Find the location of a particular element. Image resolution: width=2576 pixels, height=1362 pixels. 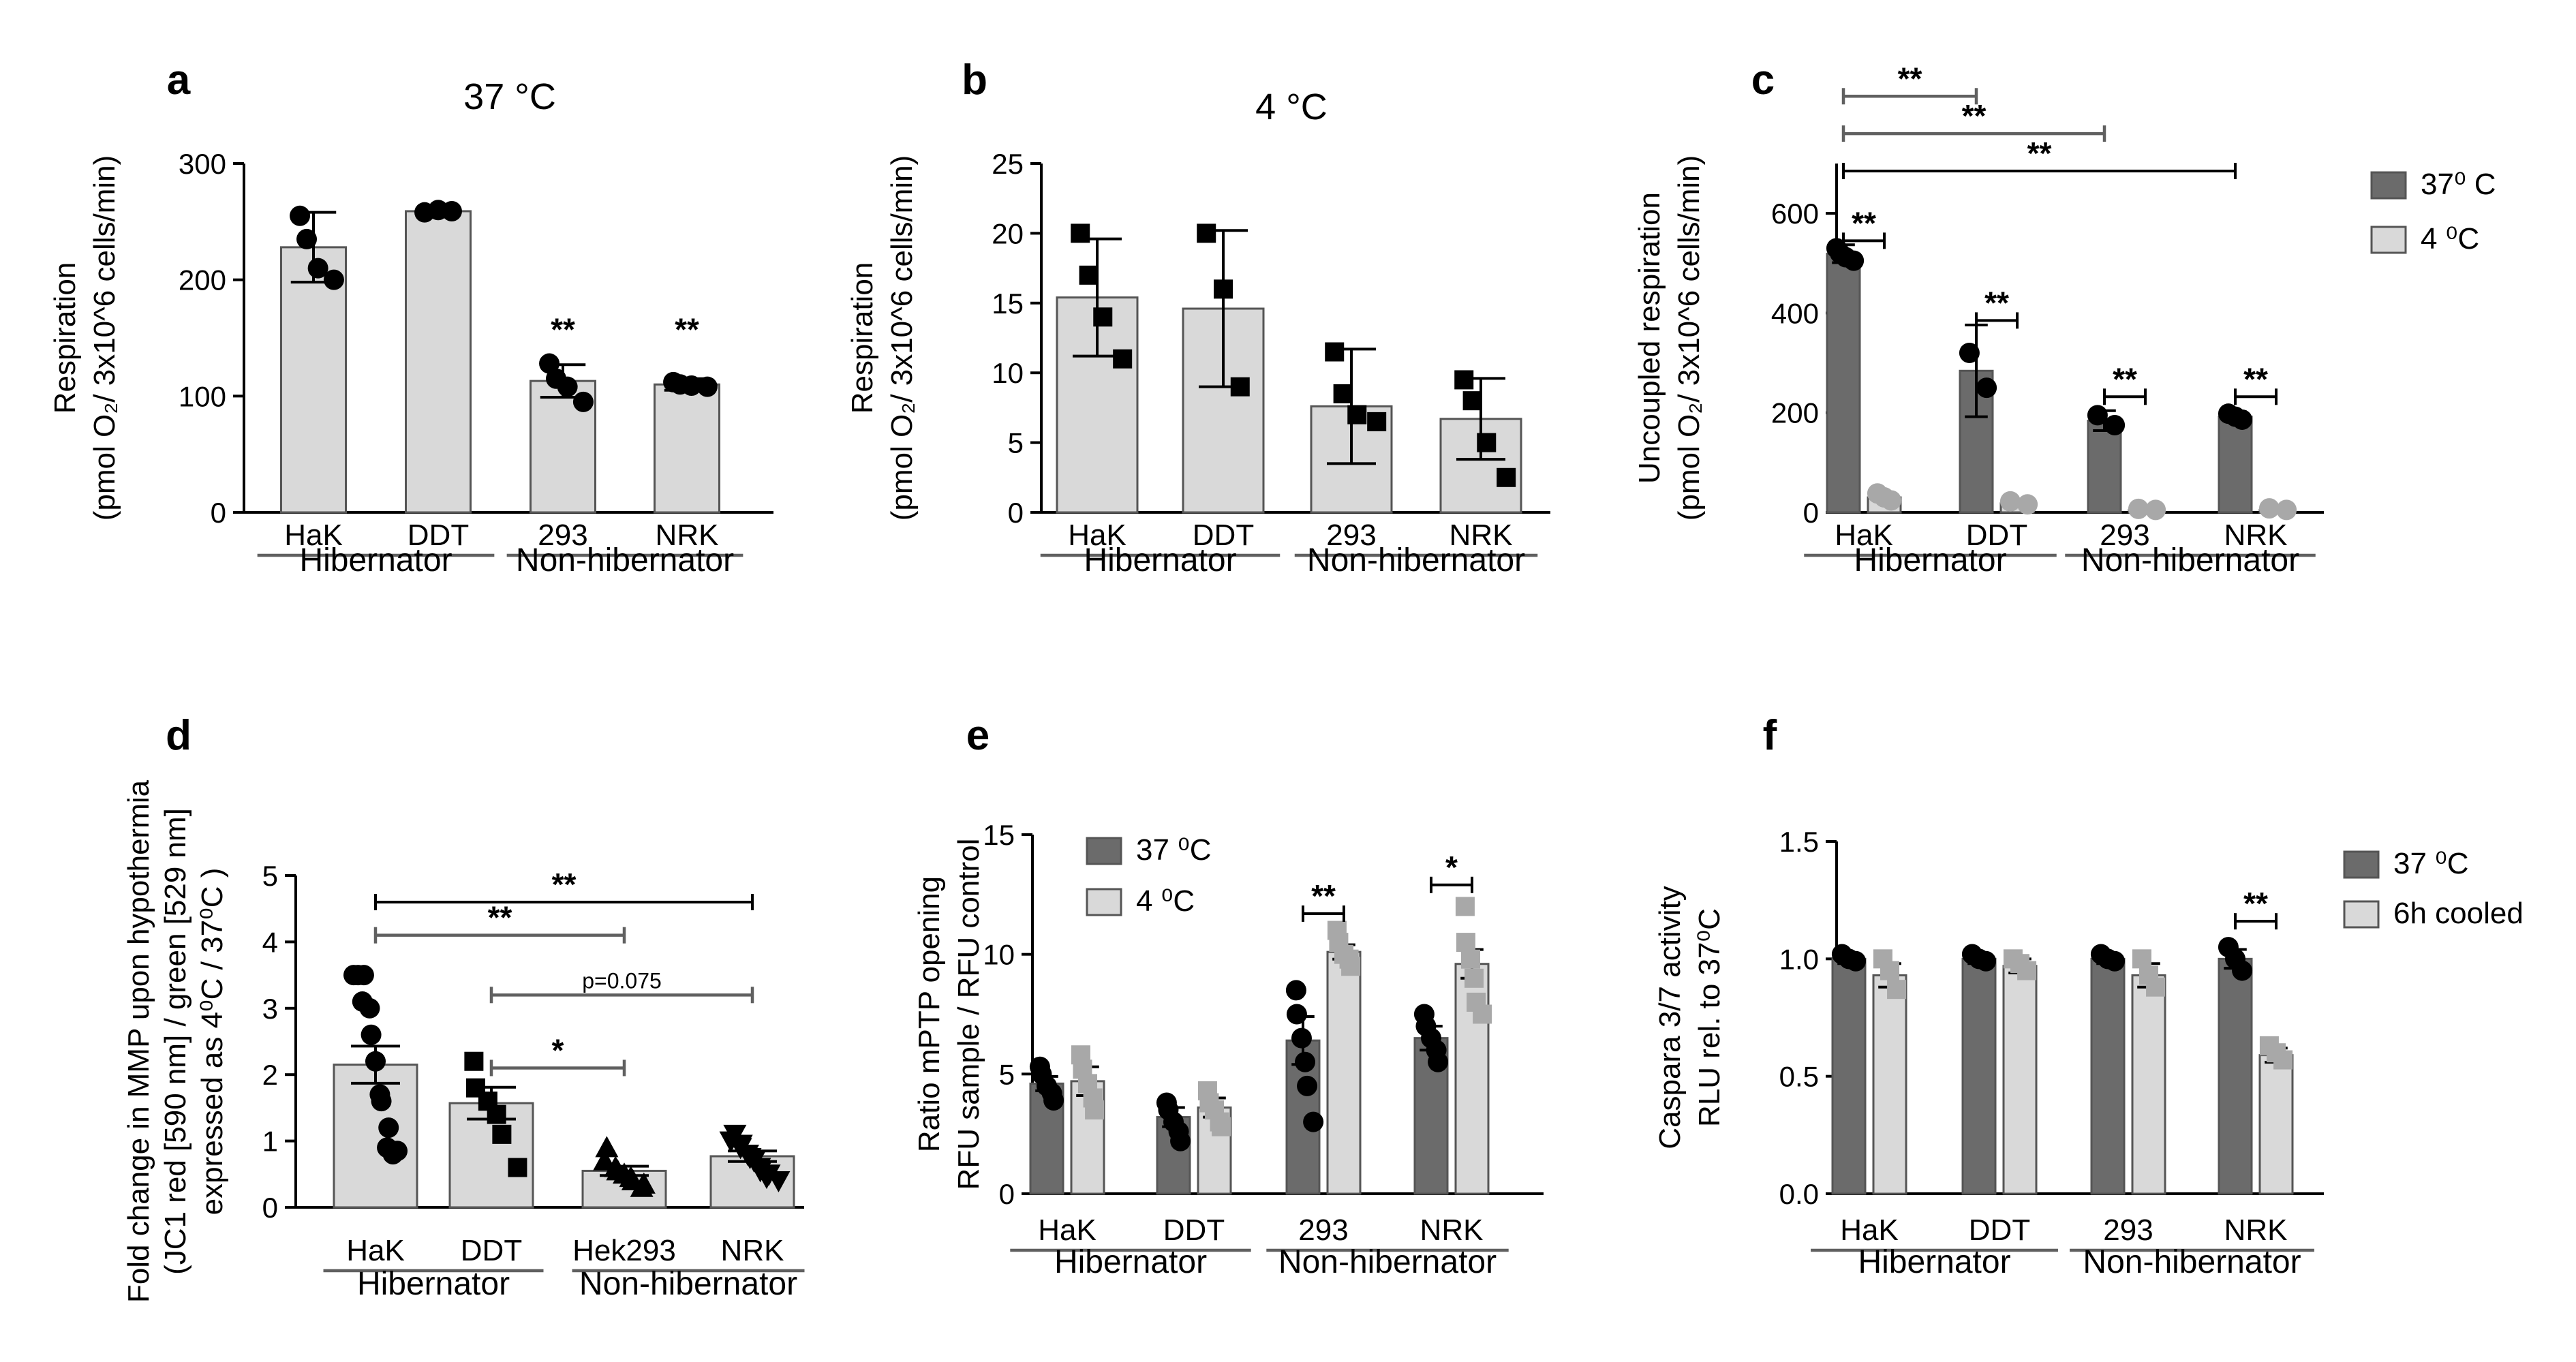

legend-label: 4 ⁰C is located at coordinates (1165, 901).